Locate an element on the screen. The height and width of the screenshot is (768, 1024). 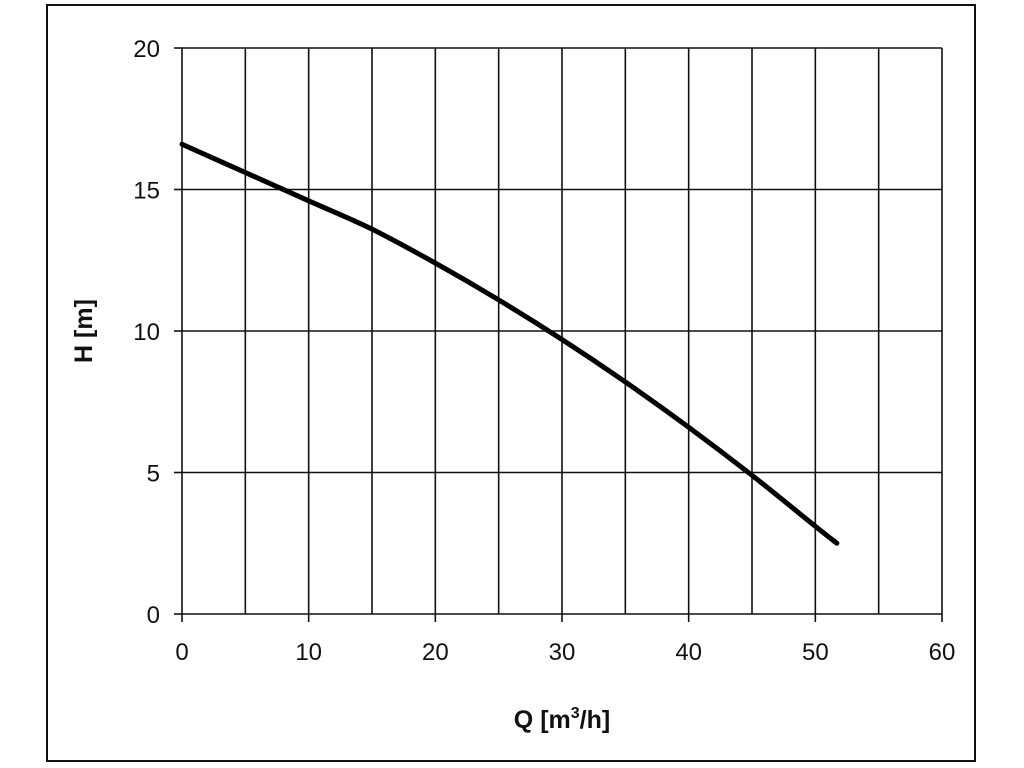
x-tick-label: 50 is located at coordinates (815, 652).